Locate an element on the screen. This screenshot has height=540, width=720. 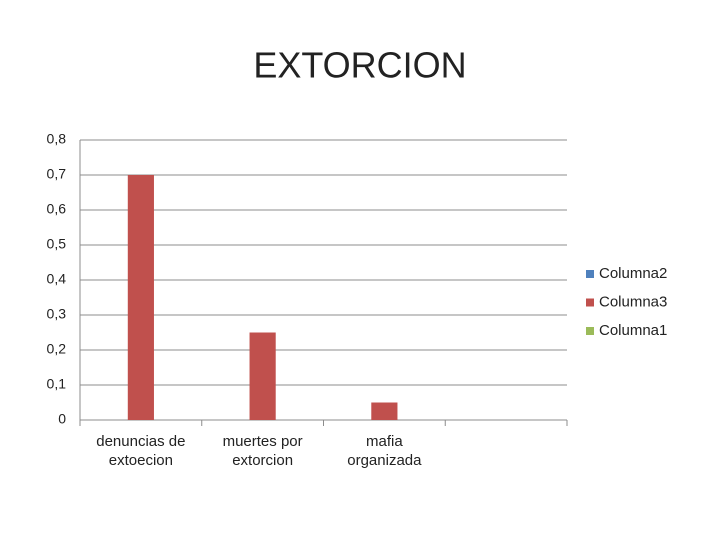
y-tick-label: 0,4 is located at coordinates (57, 279).